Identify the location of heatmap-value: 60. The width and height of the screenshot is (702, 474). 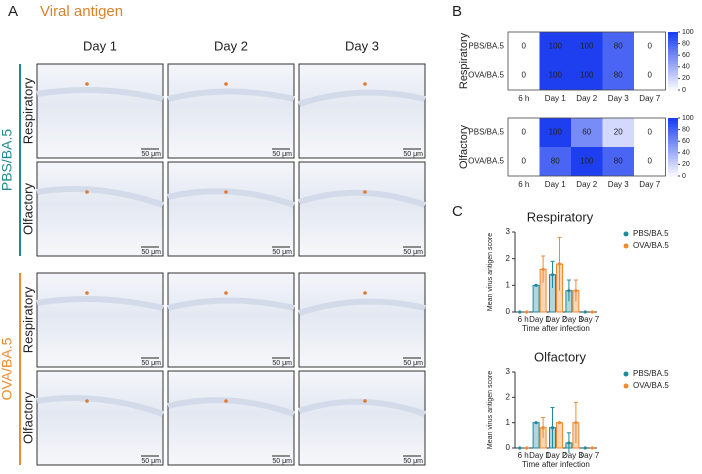
(586, 132).